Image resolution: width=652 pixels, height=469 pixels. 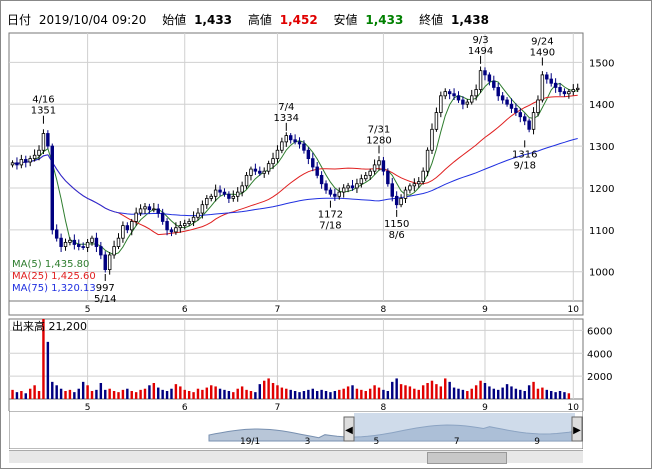 I want to click on chevron-left-icon: ◀, so click(x=349, y=430).